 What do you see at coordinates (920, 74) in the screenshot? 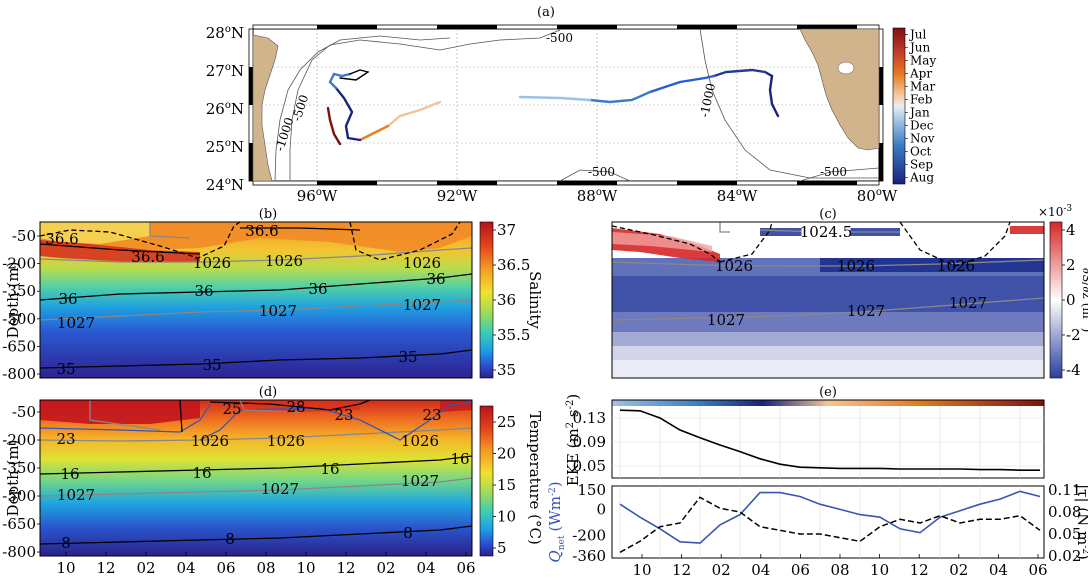
I see `month-label: Apr` at bounding box center [920, 74].